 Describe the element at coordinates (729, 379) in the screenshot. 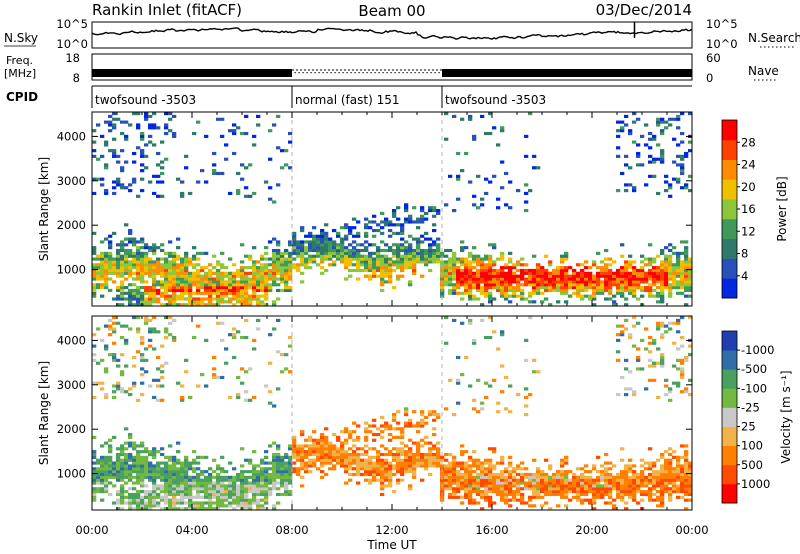

I see `velocity-colorbar-segment` at that location.